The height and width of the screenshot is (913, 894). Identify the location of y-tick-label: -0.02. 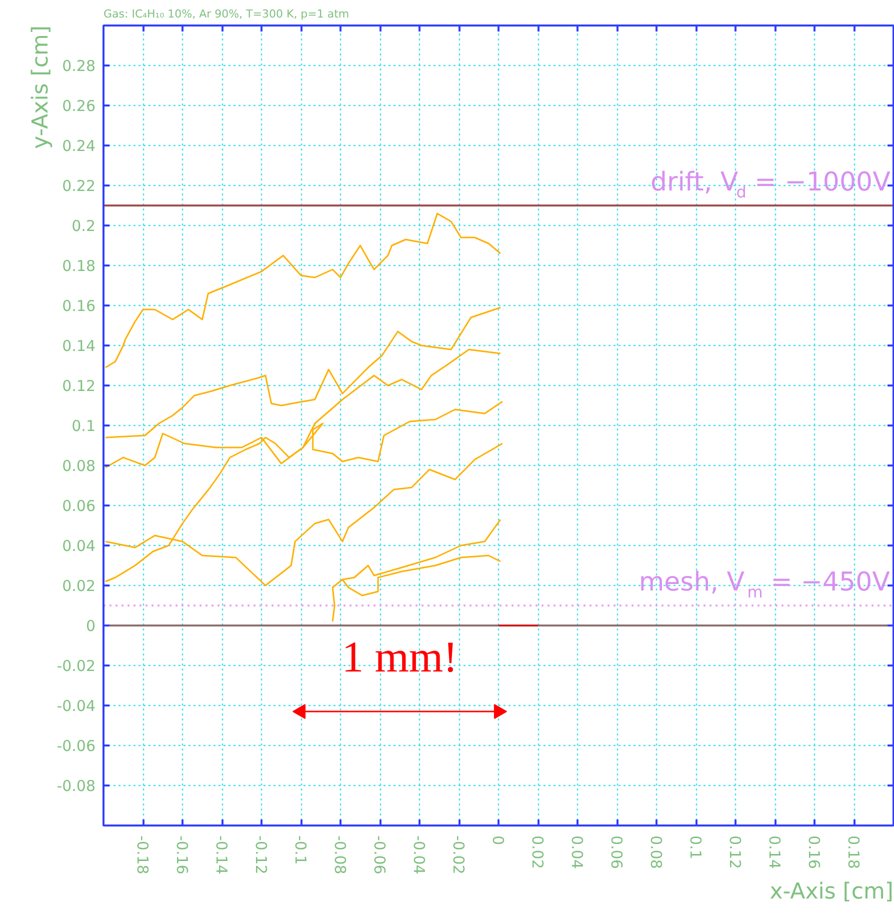
(76, 666).